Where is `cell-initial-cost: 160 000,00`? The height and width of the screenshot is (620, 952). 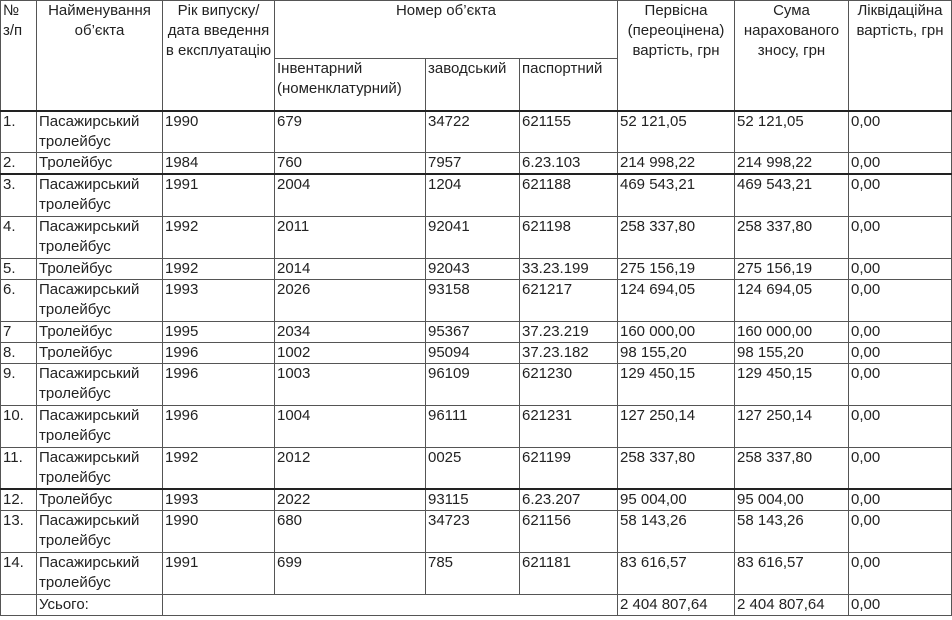
cell-initial-cost: 160 000,00 is located at coordinates (676, 331).